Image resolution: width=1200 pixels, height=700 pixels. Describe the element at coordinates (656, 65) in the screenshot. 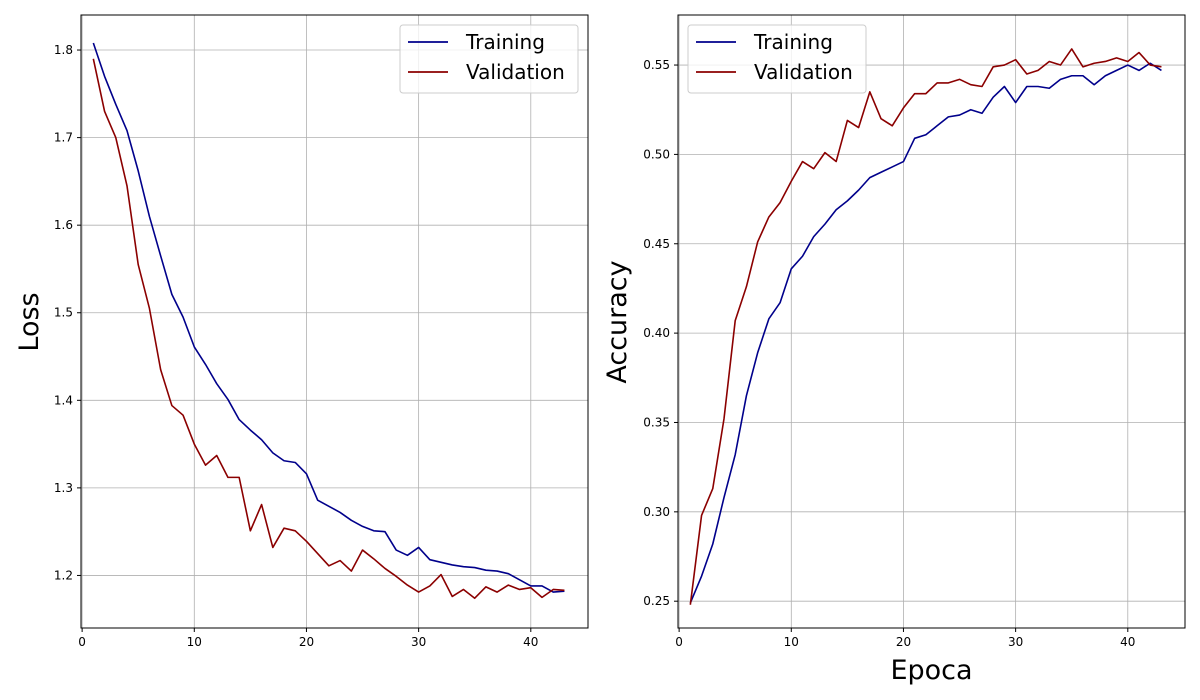

I see `y-tick-label: 0.55` at that location.